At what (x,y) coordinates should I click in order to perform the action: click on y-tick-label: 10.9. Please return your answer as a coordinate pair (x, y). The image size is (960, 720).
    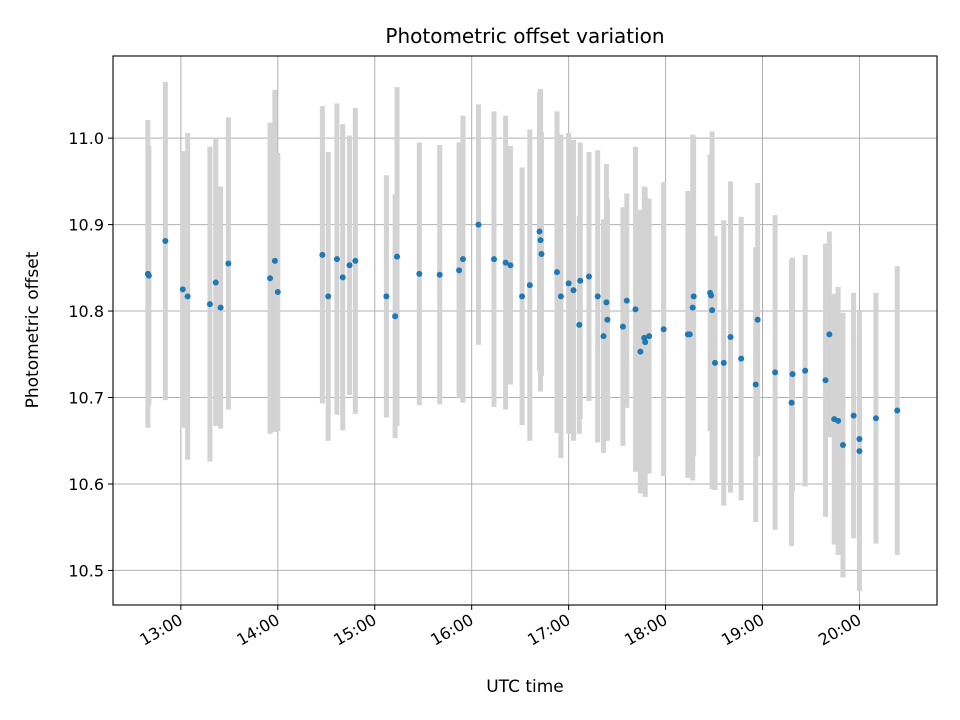
    Looking at the image, I should click on (86, 225).